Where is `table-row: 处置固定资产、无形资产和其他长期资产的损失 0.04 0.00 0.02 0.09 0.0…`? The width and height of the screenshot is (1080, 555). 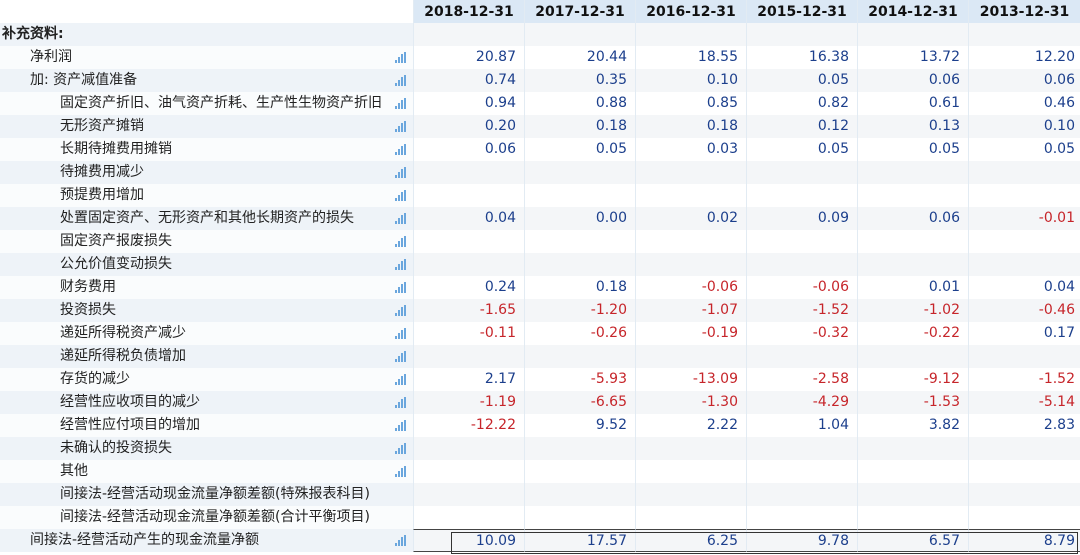
table-row: 处置固定资产、无形资产和其他长期资产的损失 0.04 0.00 0.02 0.09 0.0… is located at coordinates (540, 218).